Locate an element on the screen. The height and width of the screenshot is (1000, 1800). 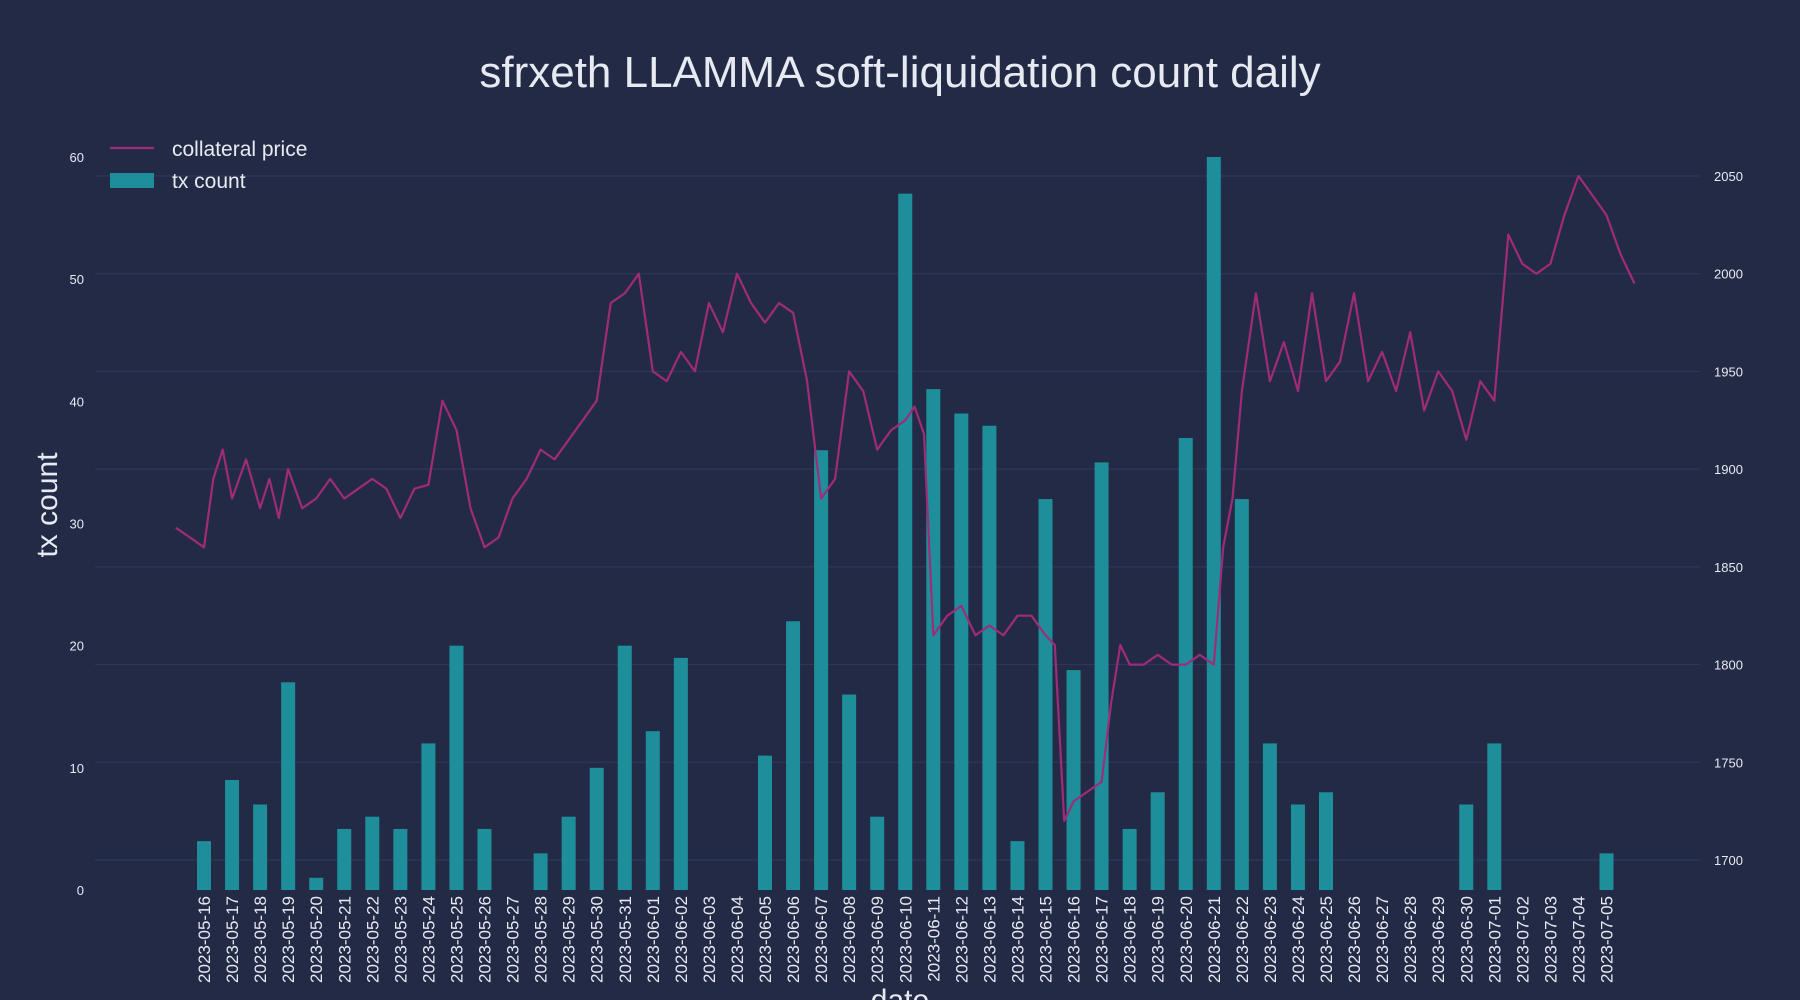
x-tick-label: 2023-05-24 is located at coordinates (428, 939).